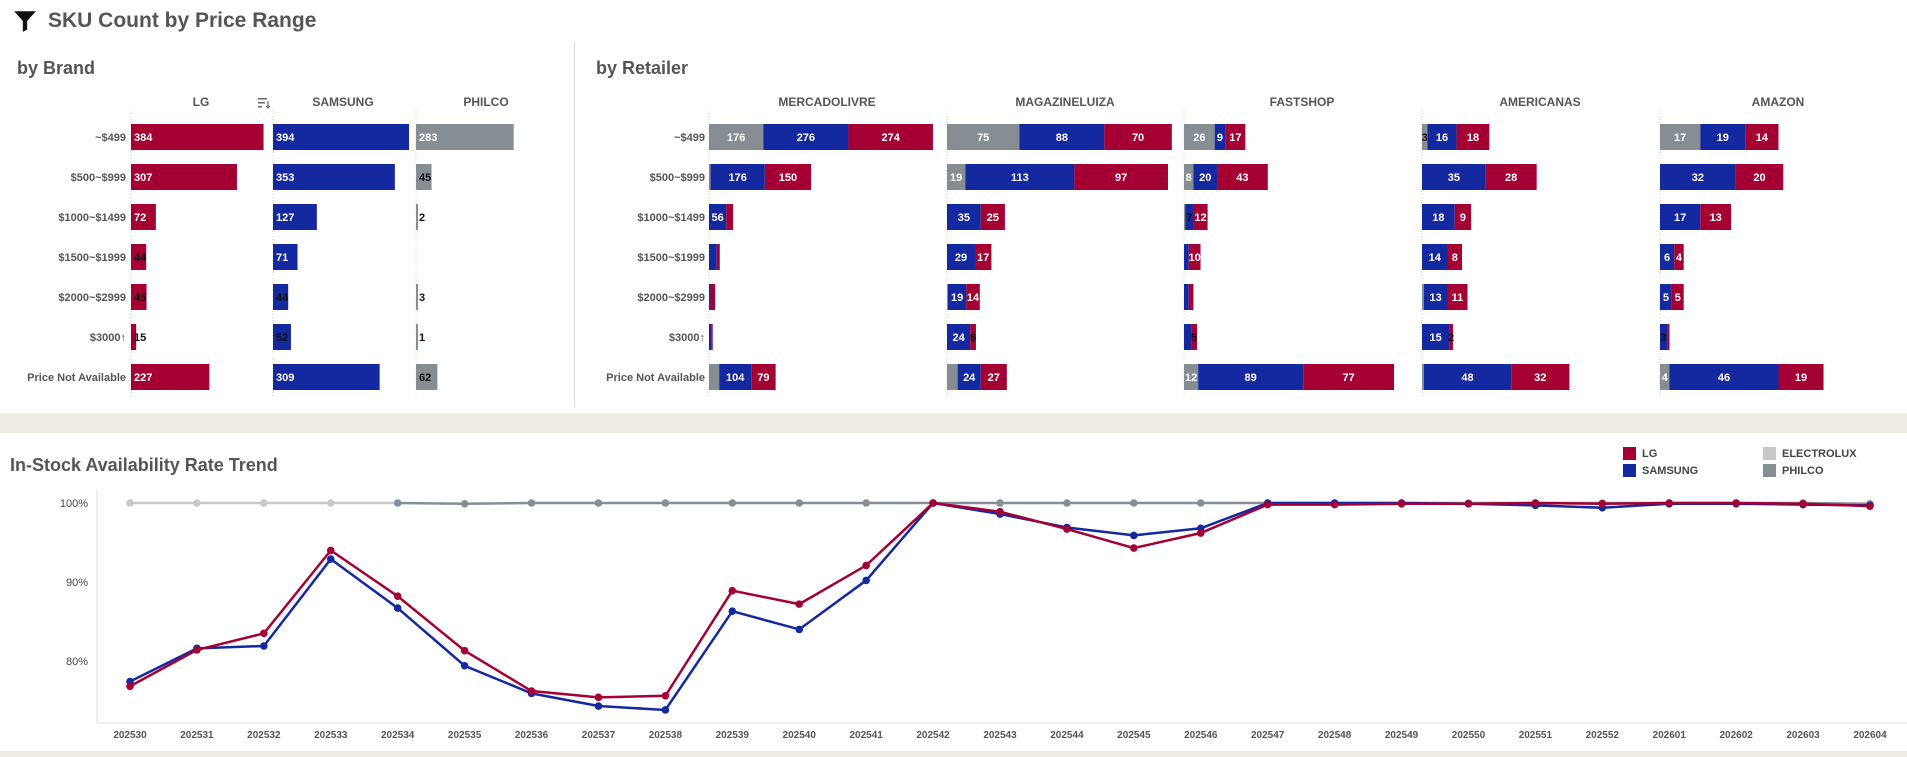 This screenshot has height=757, width=1907. What do you see at coordinates (671, 298) in the screenshot?
I see `category-label: $2000~$2999` at bounding box center [671, 298].